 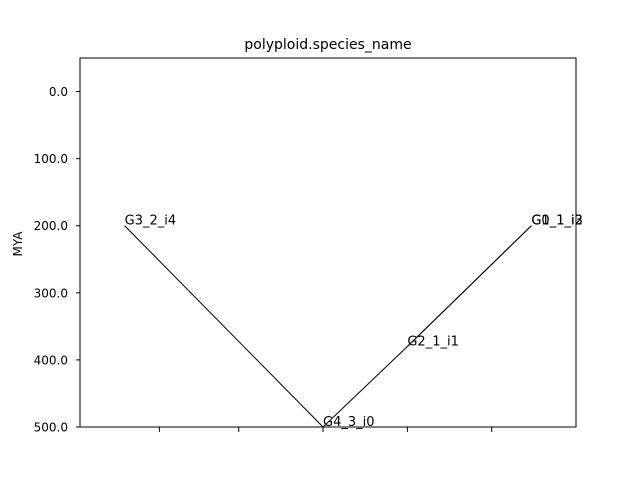 What do you see at coordinates (327, 45) in the screenshot?
I see `chart-title: polyploid.species_name` at bounding box center [327, 45].